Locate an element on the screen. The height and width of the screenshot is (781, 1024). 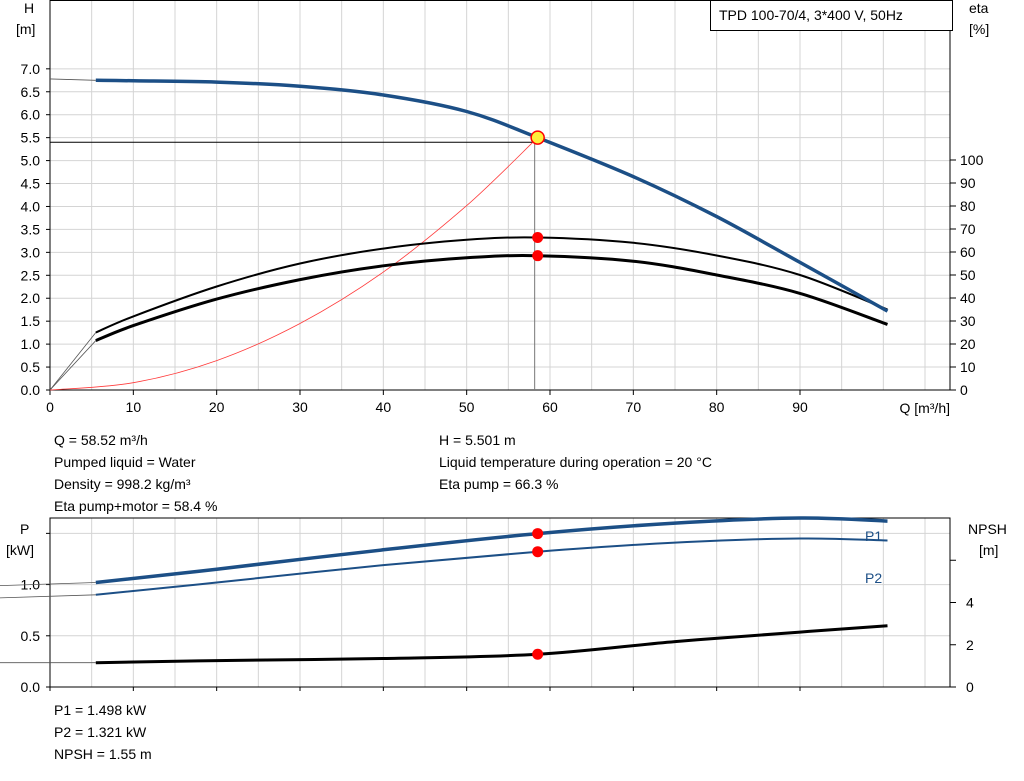
x-tick-label: 60 is located at coordinates (550, 407).